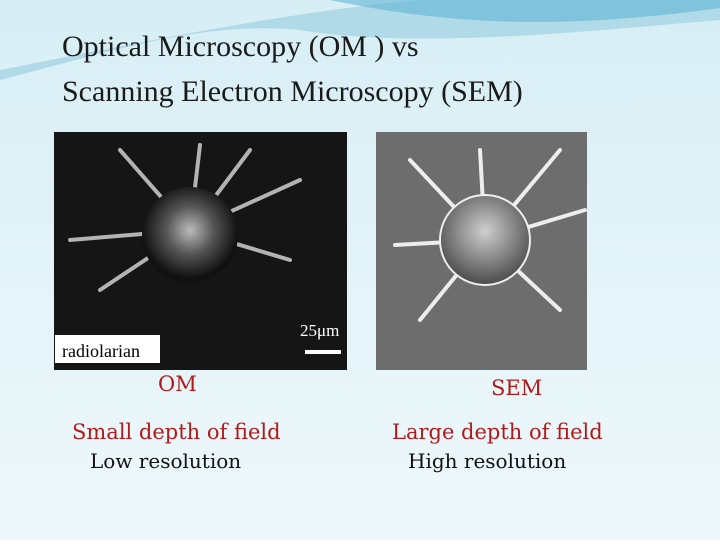 The height and width of the screenshot is (545, 720). What do you see at coordinates (177, 384) in the screenshot?
I see `caption: OM` at bounding box center [177, 384].